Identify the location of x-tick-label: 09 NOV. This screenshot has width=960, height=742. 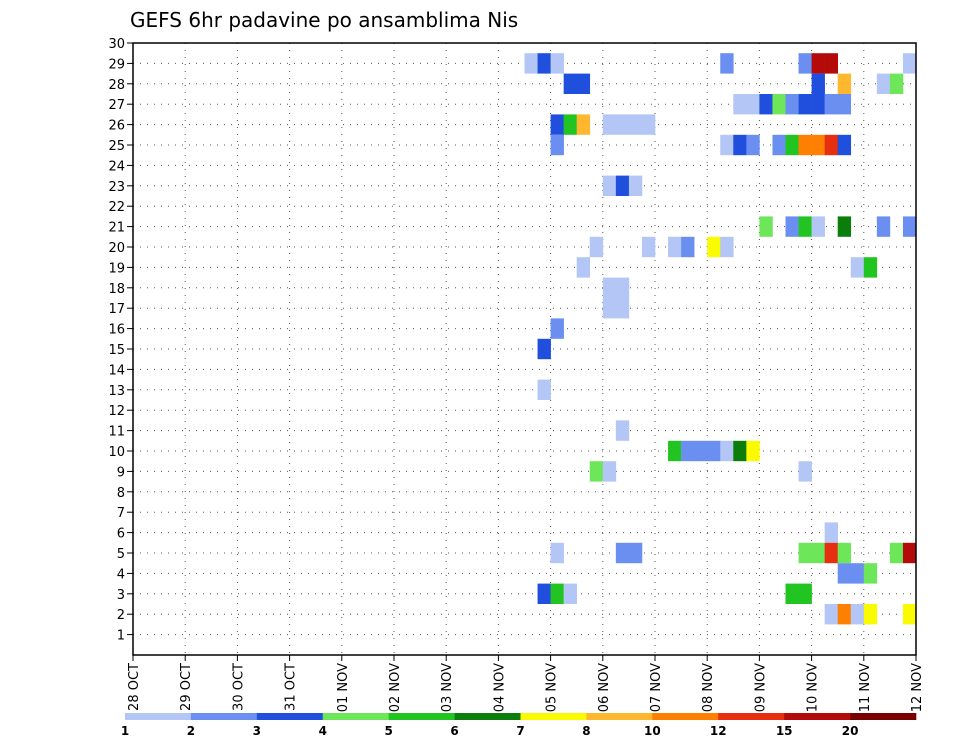
(760, 687).